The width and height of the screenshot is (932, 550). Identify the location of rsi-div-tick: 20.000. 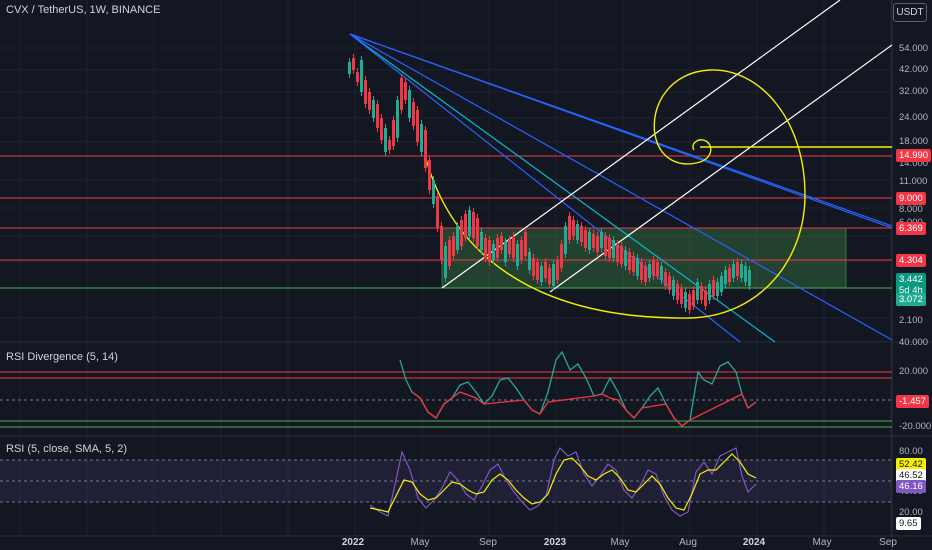
(914, 371).